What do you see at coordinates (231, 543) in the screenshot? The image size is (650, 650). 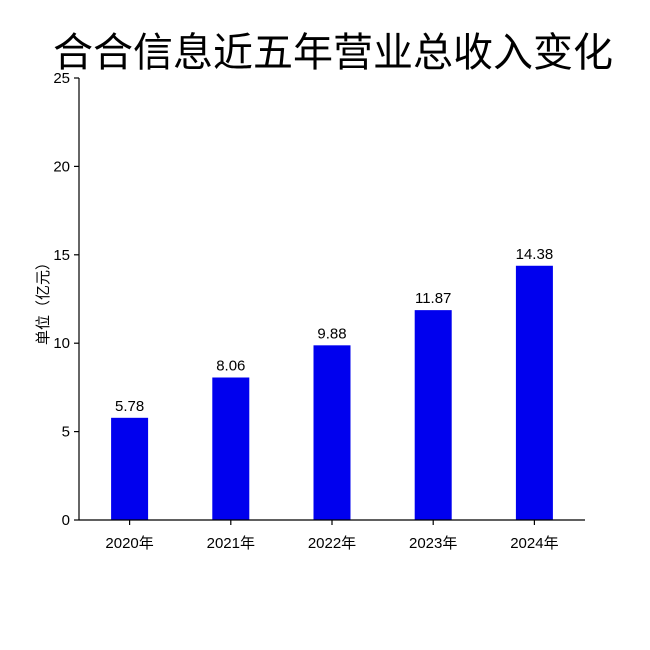 I see `x-tick-label-1: 2021年` at bounding box center [231, 543].